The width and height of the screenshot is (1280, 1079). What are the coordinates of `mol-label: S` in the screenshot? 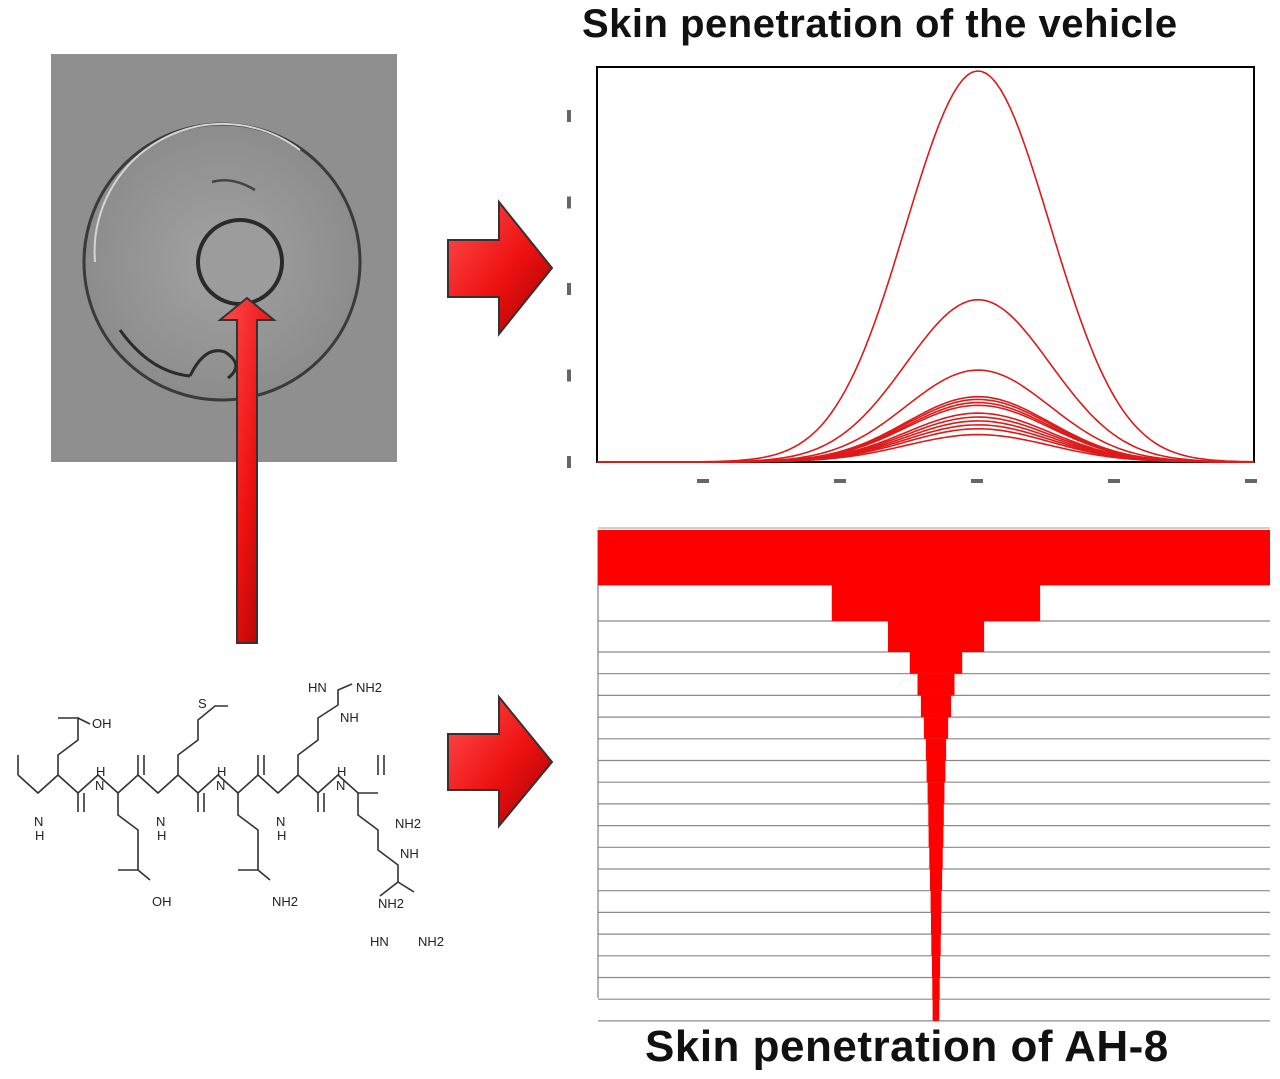 It's located at (202, 703).